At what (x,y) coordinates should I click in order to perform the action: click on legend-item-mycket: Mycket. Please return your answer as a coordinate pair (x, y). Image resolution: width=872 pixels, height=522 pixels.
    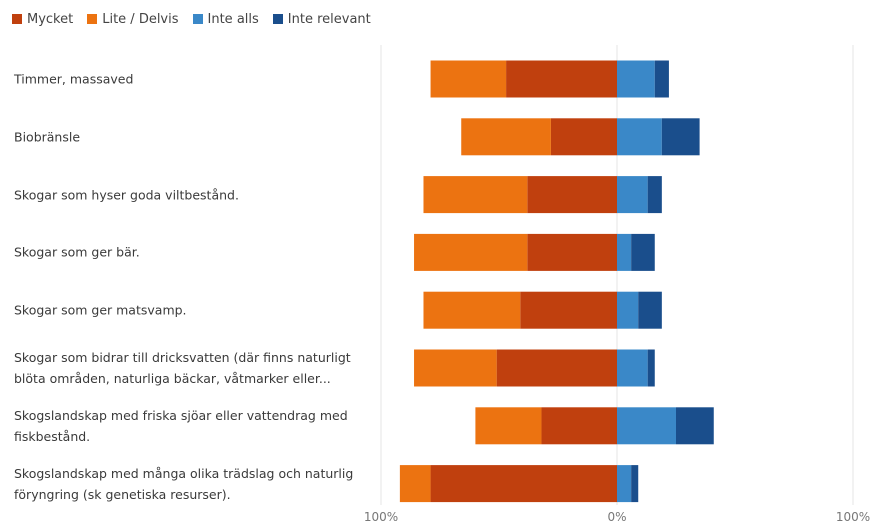
    Looking at the image, I should click on (42, 19).